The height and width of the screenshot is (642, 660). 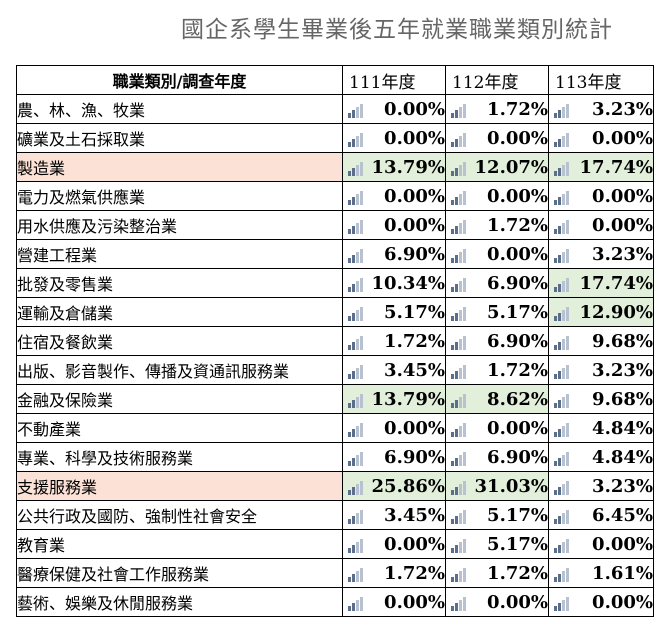 I want to click on value-cell: 12.90%, so click(x=601, y=312).